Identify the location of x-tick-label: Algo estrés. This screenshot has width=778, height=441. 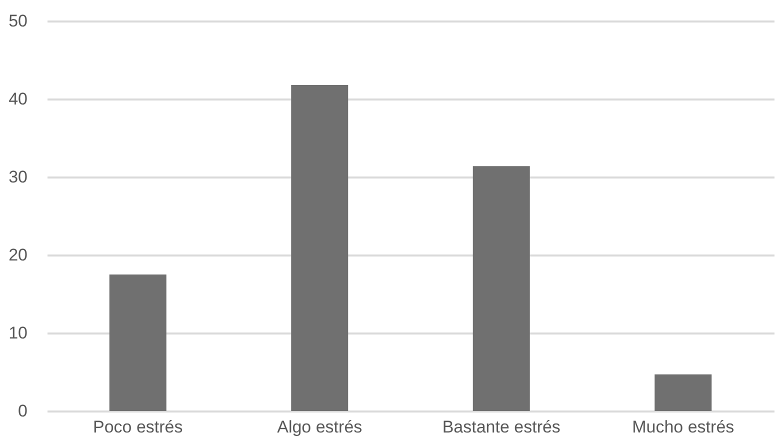
(319, 427).